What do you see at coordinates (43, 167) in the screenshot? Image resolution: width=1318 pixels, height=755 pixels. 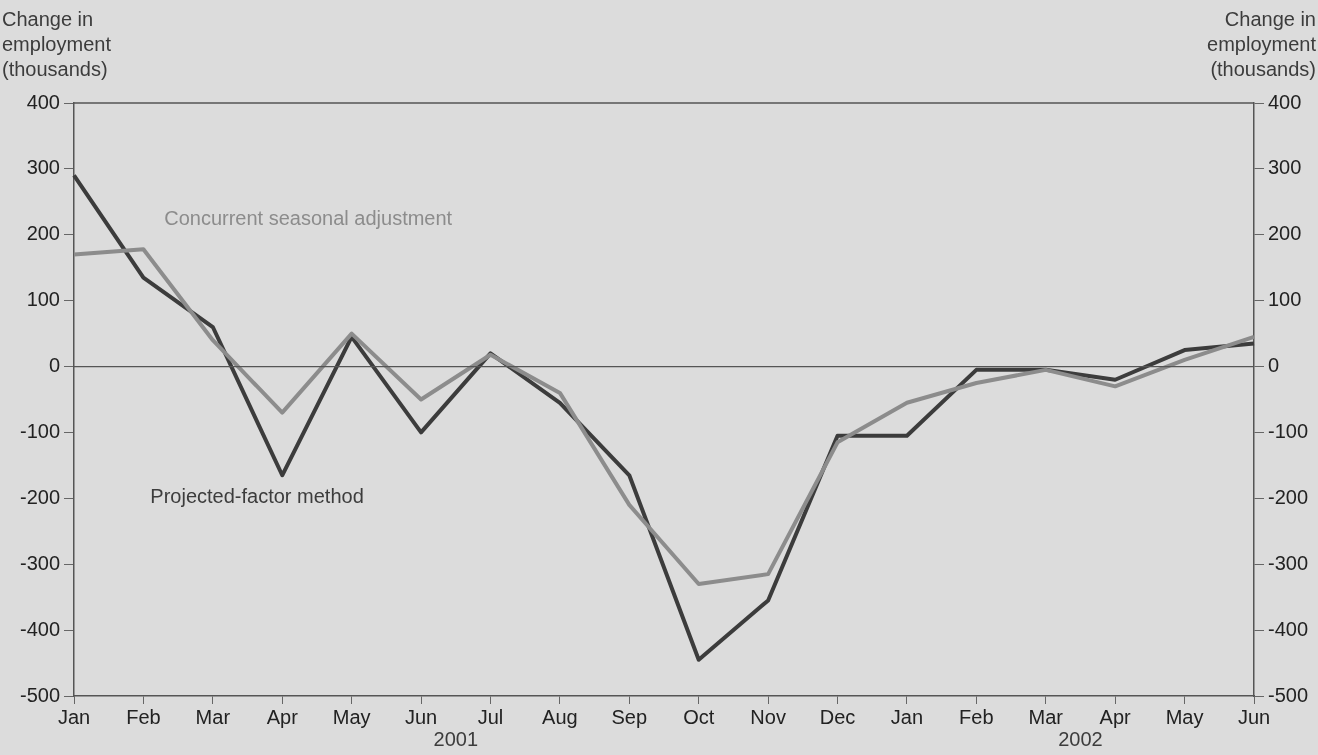 I see `y-tick-label: 300` at bounding box center [43, 167].